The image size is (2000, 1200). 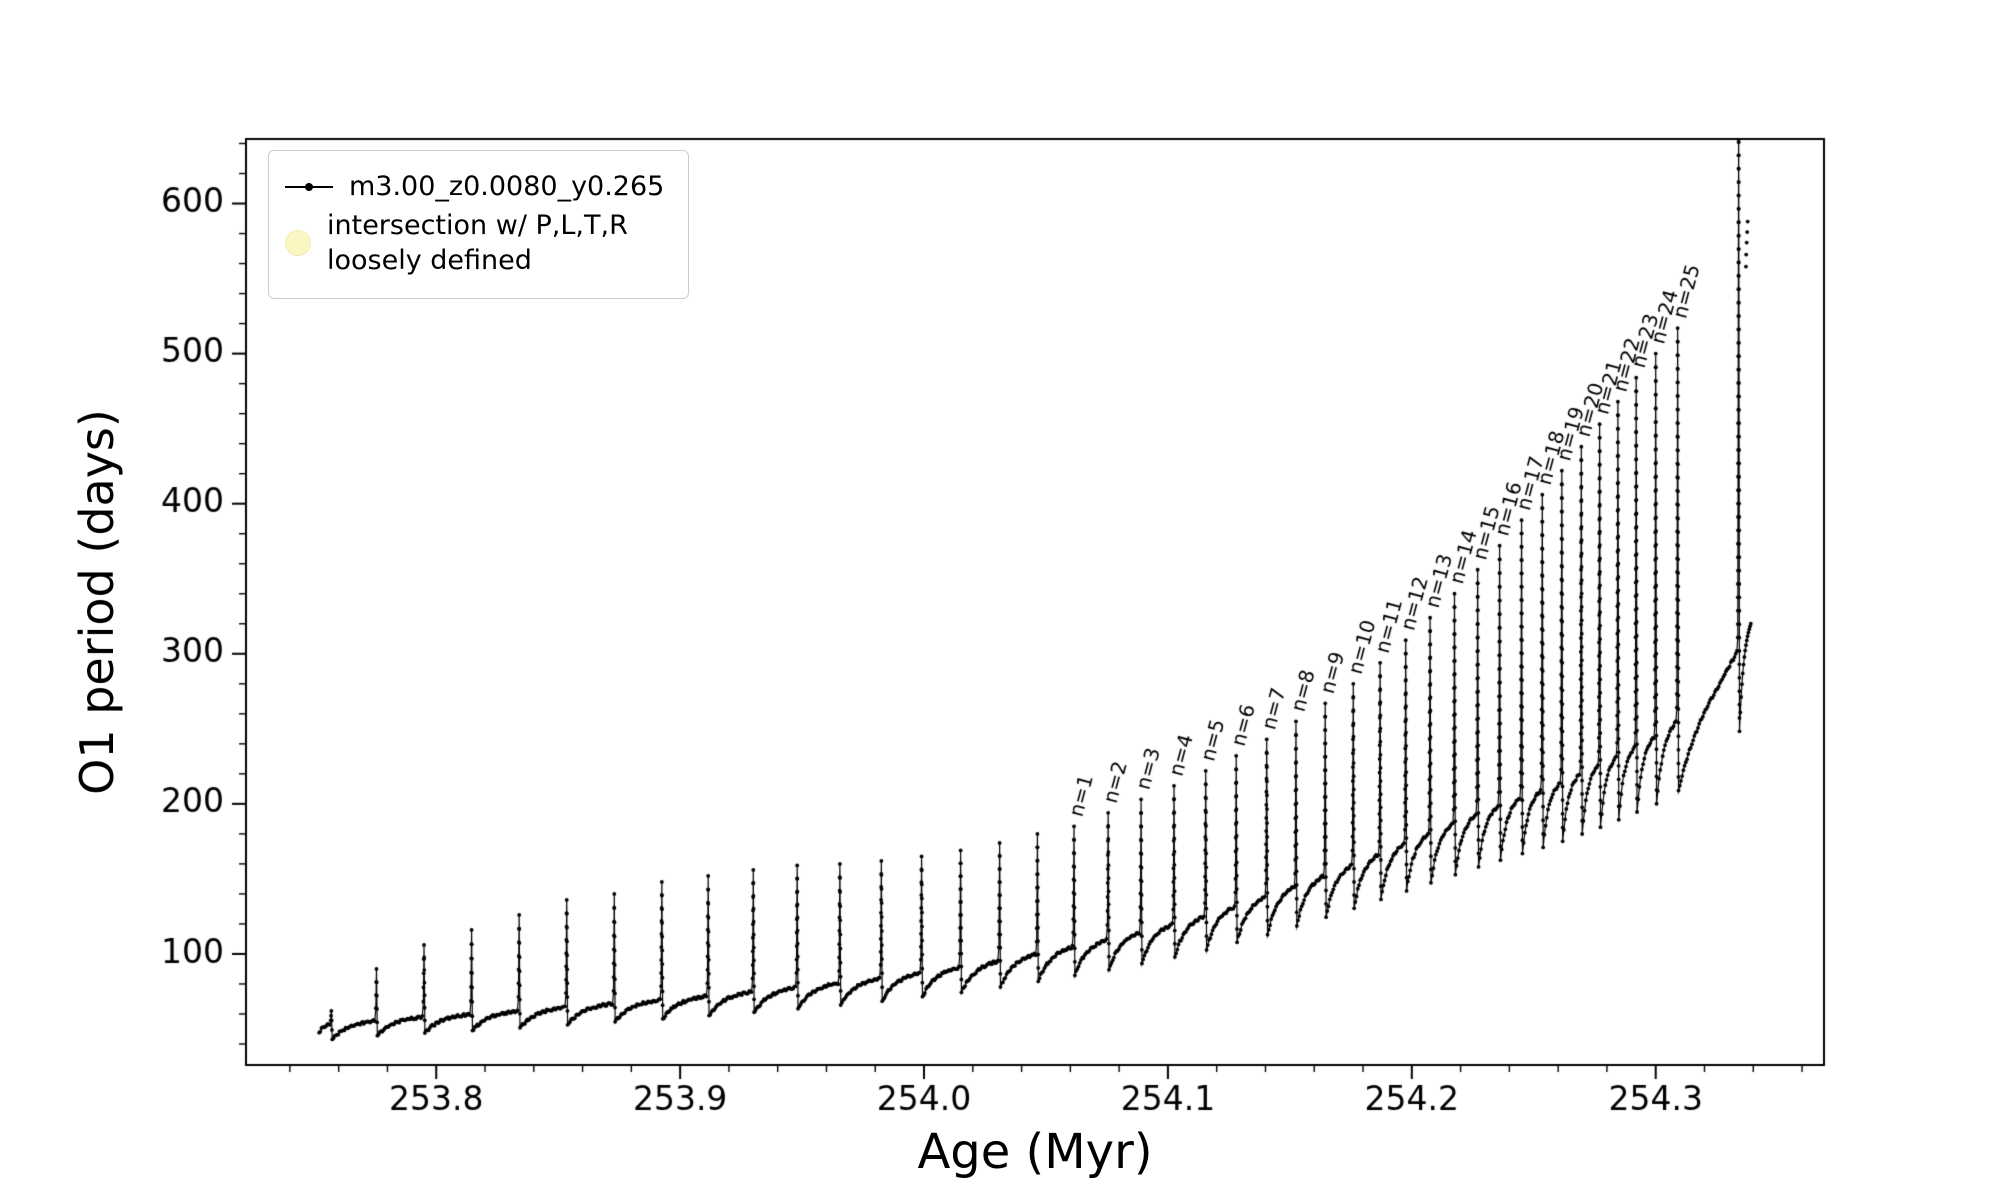 What do you see at coordinates (507, 186) in the screenshot?
I see `legend-series-label: m3.00_z0.0080_y0.265` at bounding box center [507, 186].